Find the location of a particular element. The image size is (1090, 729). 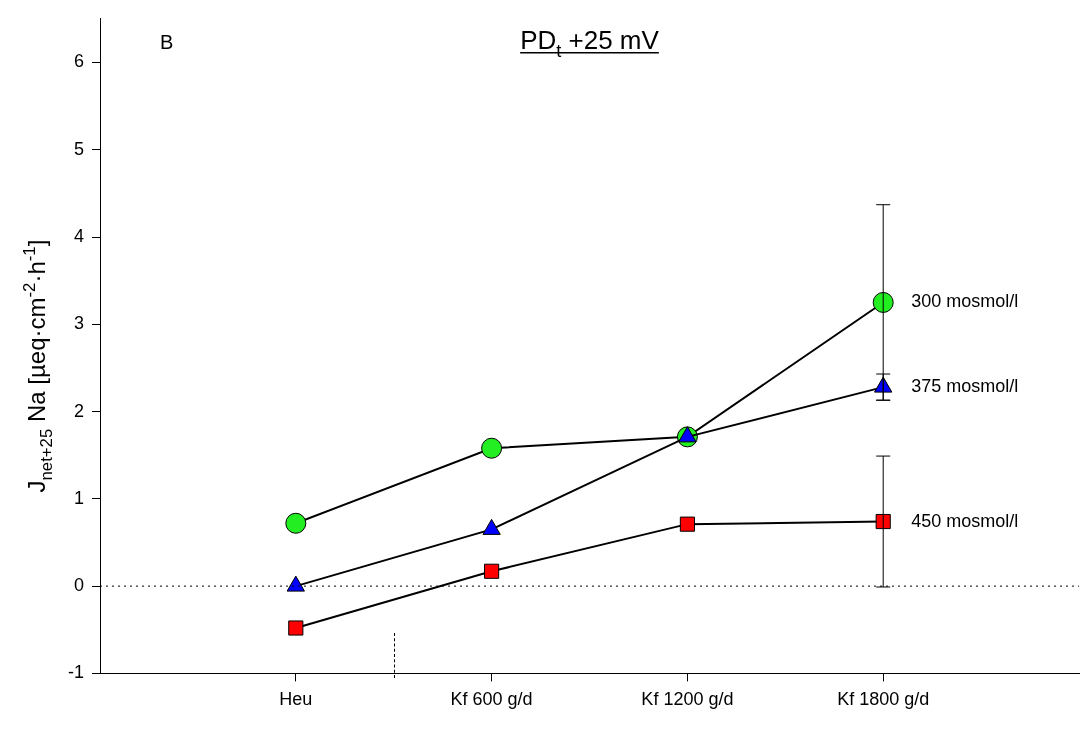

series-label: 300 mosmol/l is located at coordinates (965, 301).